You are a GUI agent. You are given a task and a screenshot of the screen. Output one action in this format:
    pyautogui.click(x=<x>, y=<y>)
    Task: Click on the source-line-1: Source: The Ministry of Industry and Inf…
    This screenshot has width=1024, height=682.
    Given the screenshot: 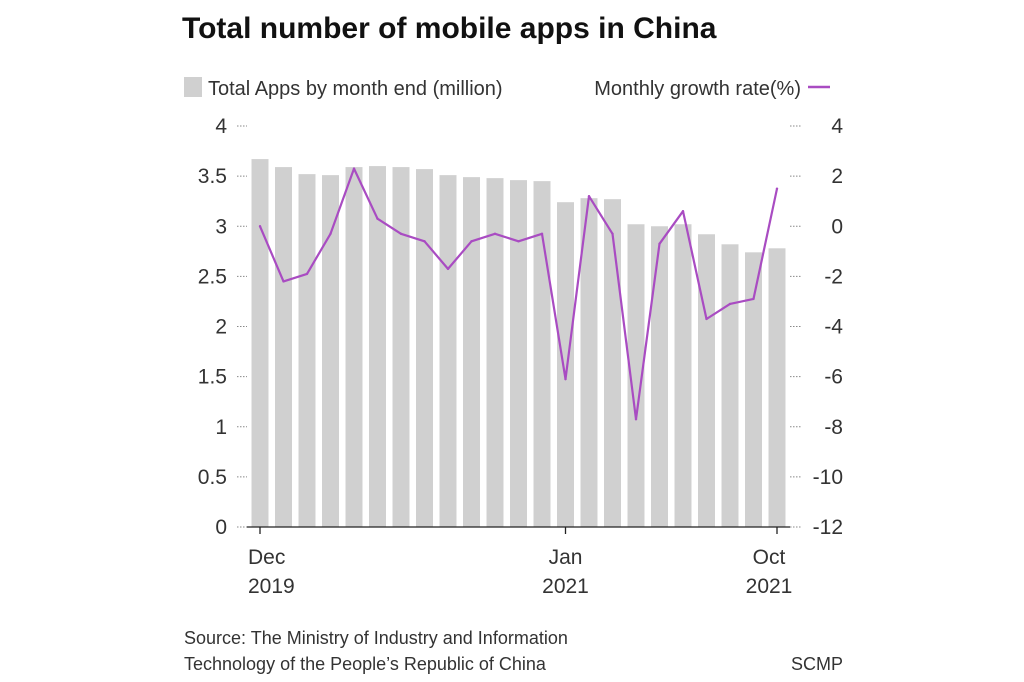 What is the action you would take?
    pyautogui.click(x=376, y=638)
    